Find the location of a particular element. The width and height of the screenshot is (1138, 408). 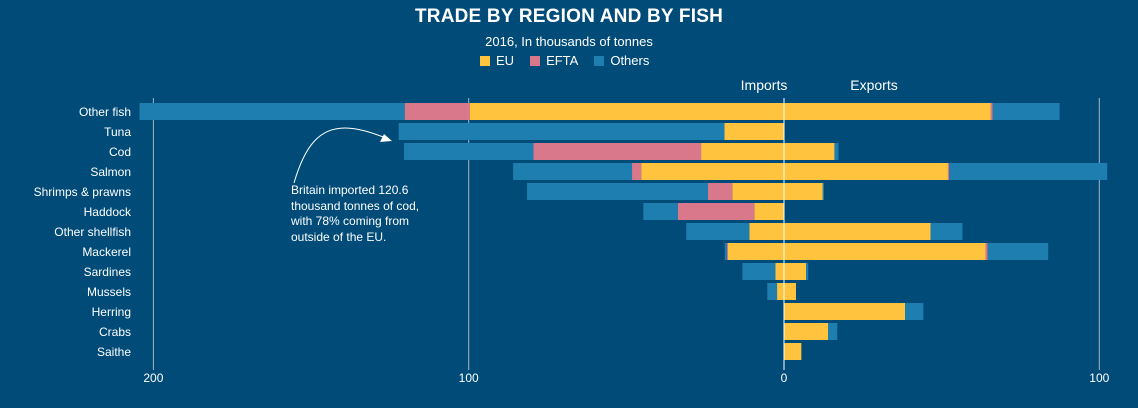

legend-label-efta: EFTA is located at coordinates (562, 60).